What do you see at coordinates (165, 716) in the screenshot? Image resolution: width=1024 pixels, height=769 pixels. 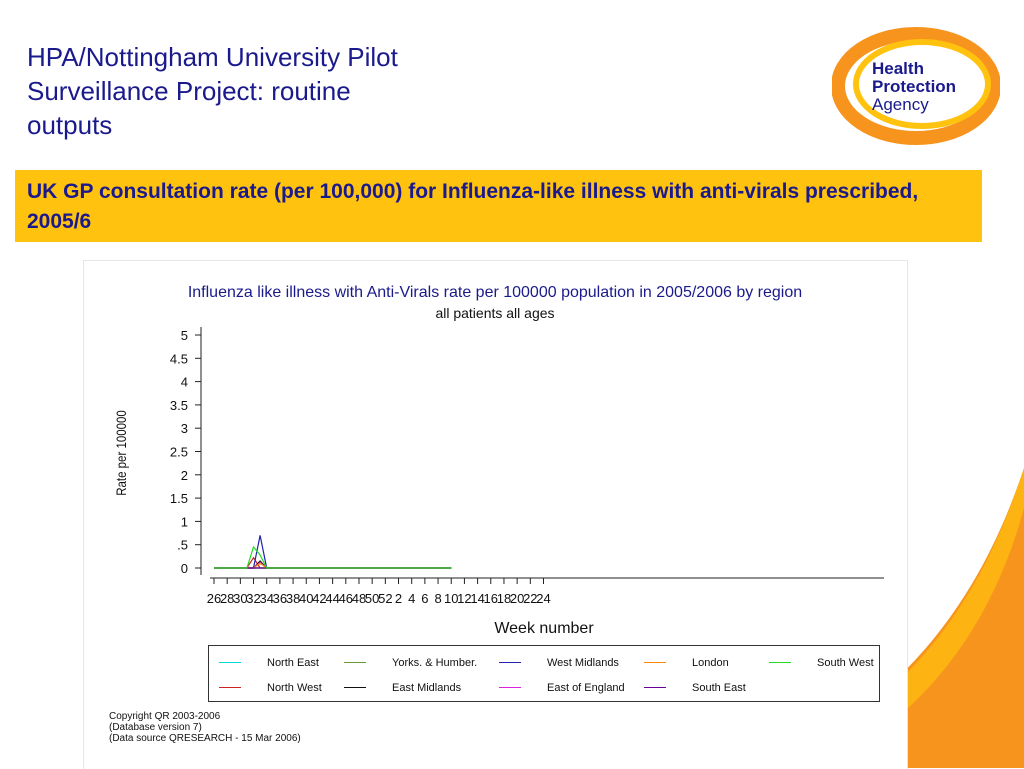 I see `copyright-line-1: Copyright QR 2003-2006` at bounding box center [165, 716].